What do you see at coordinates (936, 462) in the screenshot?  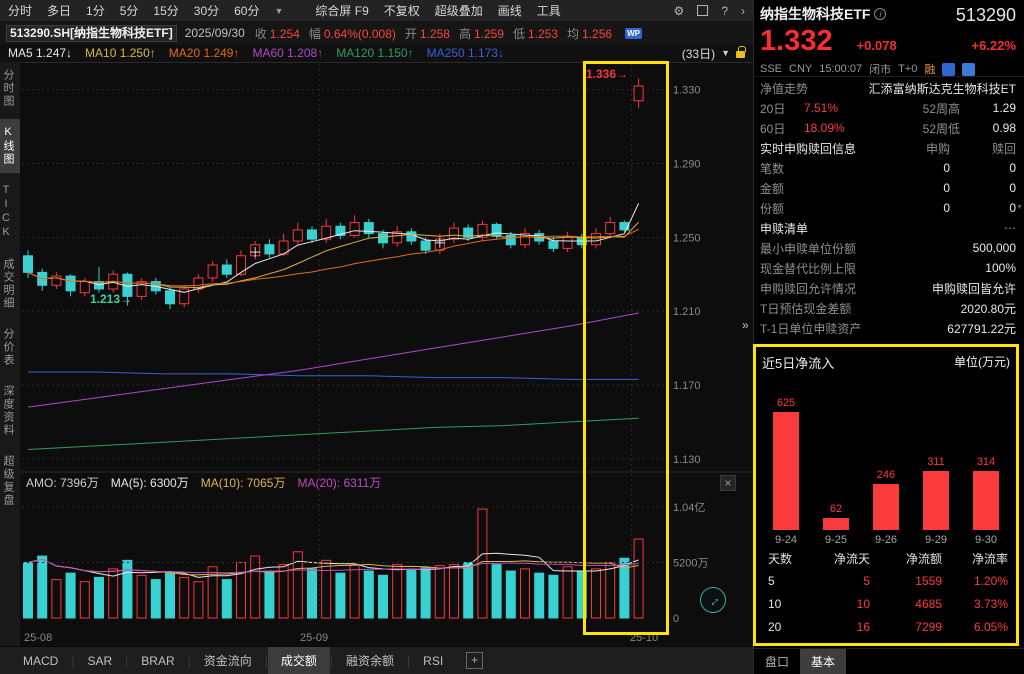 I see `netflow-bar-value: 311` at bounding box center [936, 462].